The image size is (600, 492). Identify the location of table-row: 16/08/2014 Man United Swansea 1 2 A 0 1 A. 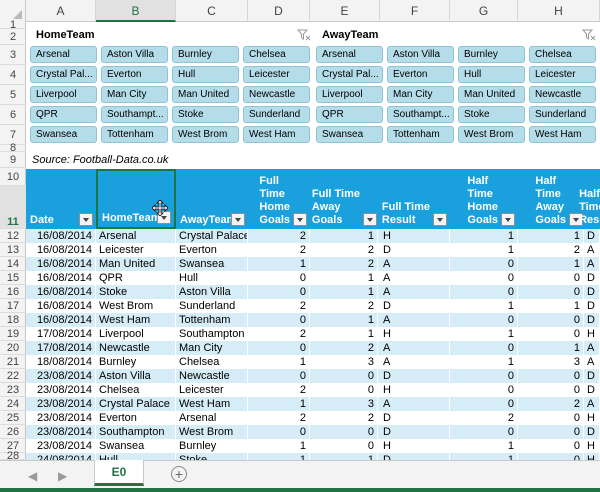
(313, 264).